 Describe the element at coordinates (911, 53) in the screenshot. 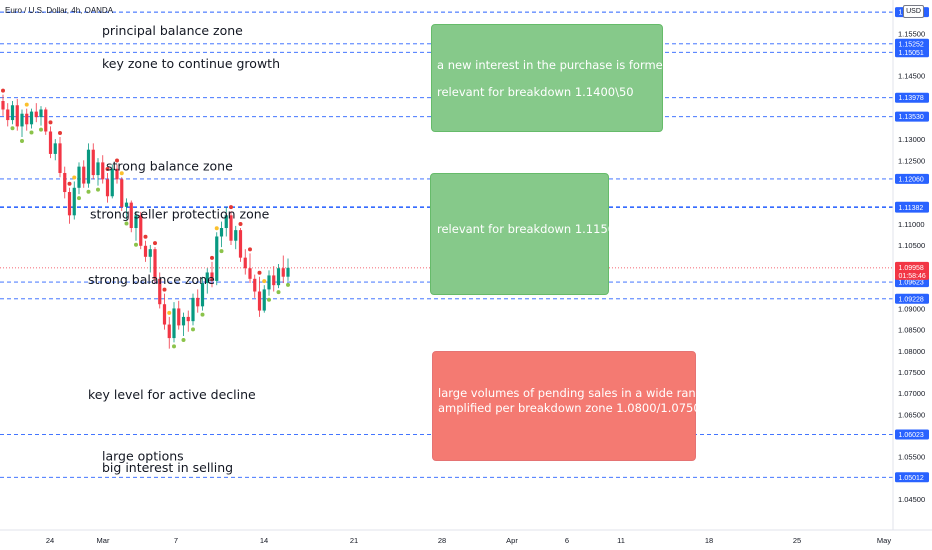

I see `price-level-tag-text: 1.15051` at that location.